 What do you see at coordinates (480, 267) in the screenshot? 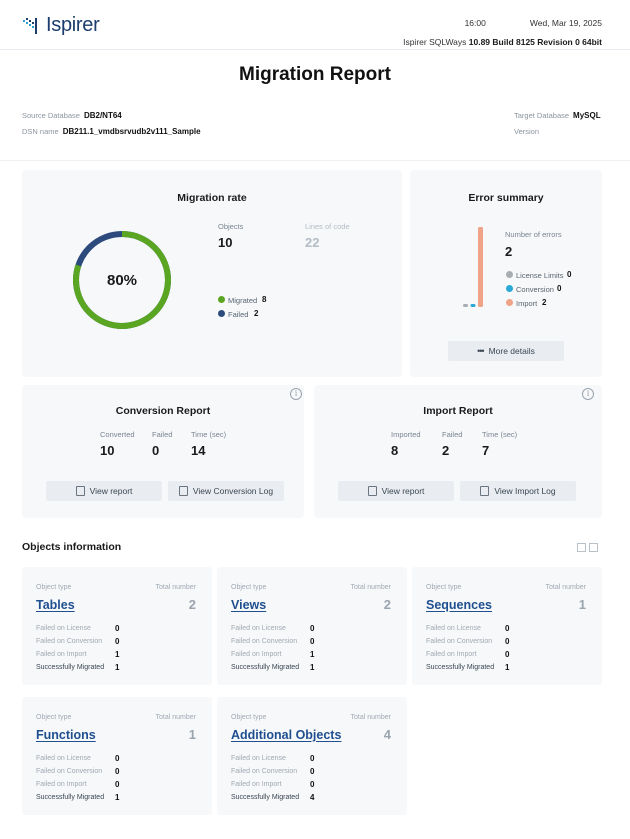
I see `error-bar-import` at bounding box center [480, 267].